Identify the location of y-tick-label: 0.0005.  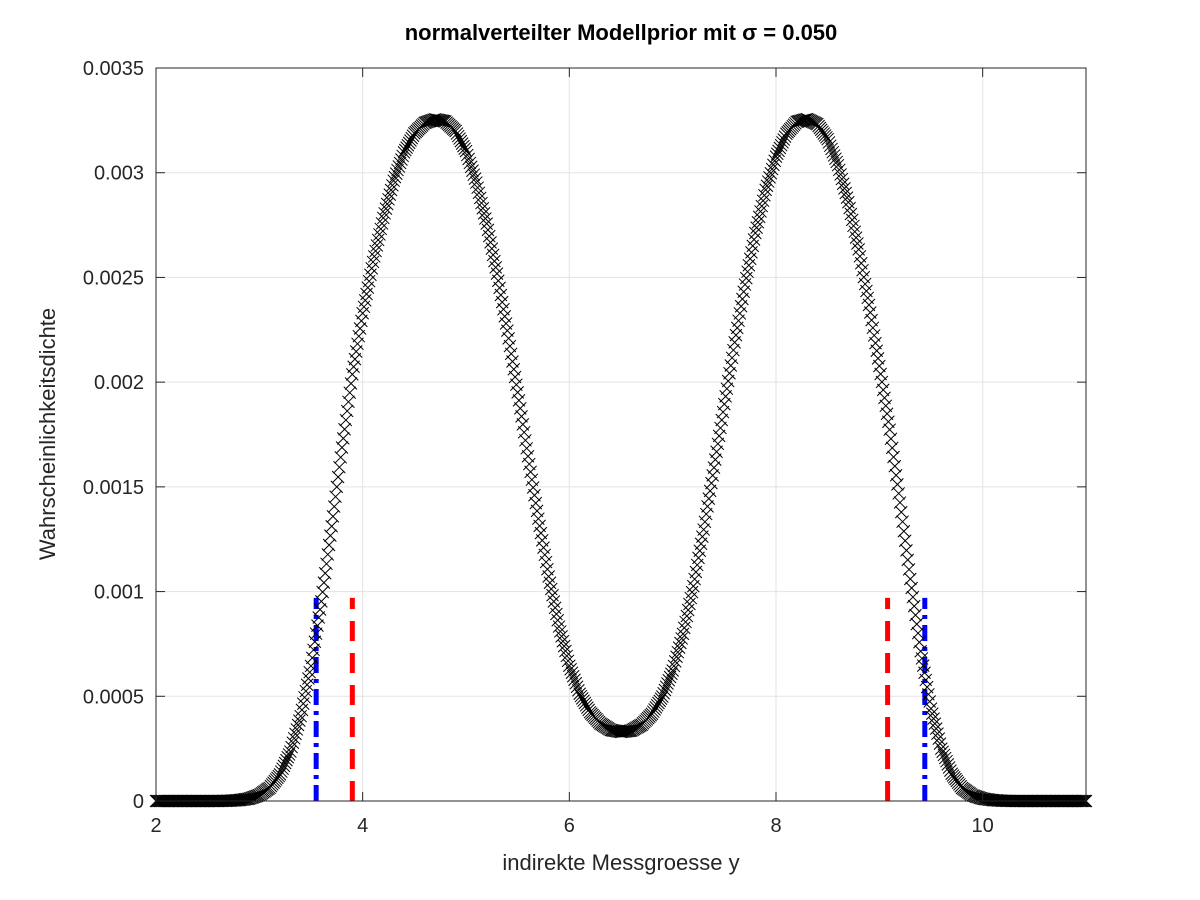
(113, 697).